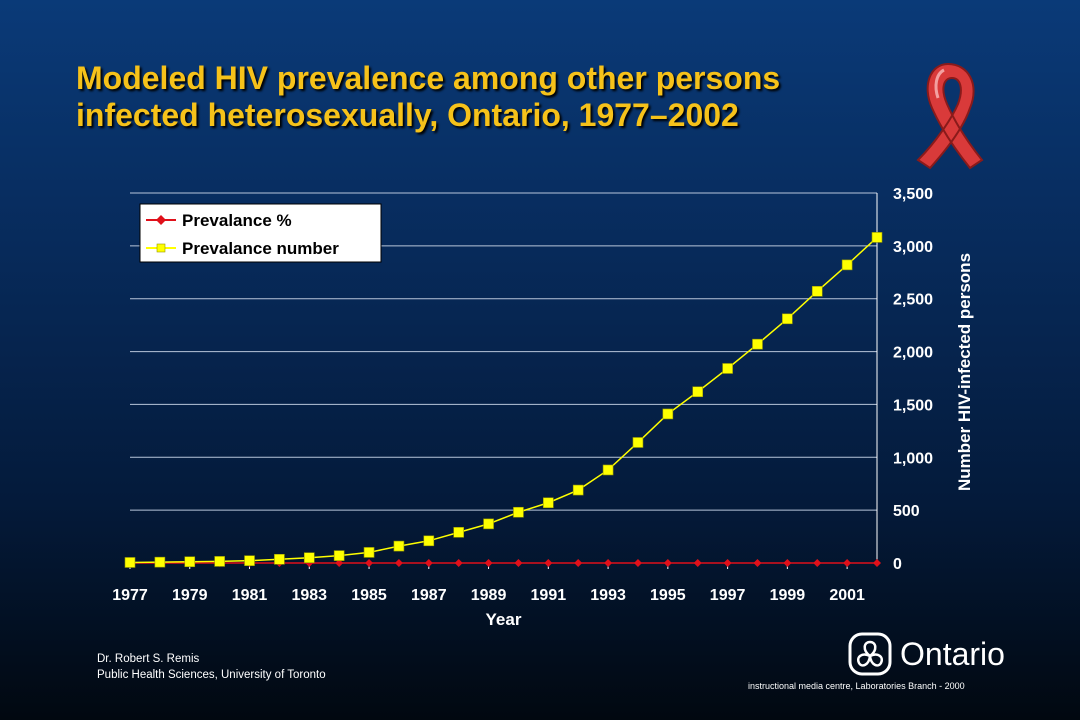 The image size is (1080, 720). What do you see at coordinates (260, 248) in the screenshot?
I see `legend-label: Prevalance number` at bounding box center [260, 248].